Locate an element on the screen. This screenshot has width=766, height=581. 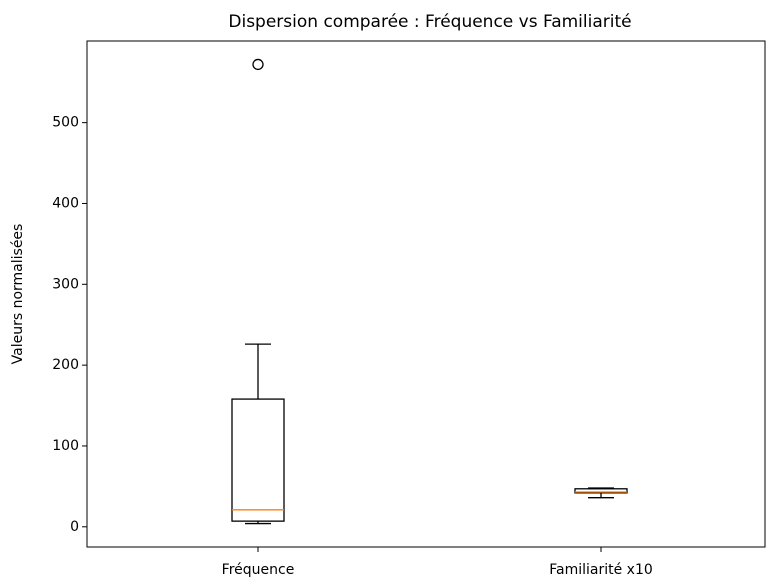
y-axis-label: Valeurs normalisées is located at coordinates (18, 294).